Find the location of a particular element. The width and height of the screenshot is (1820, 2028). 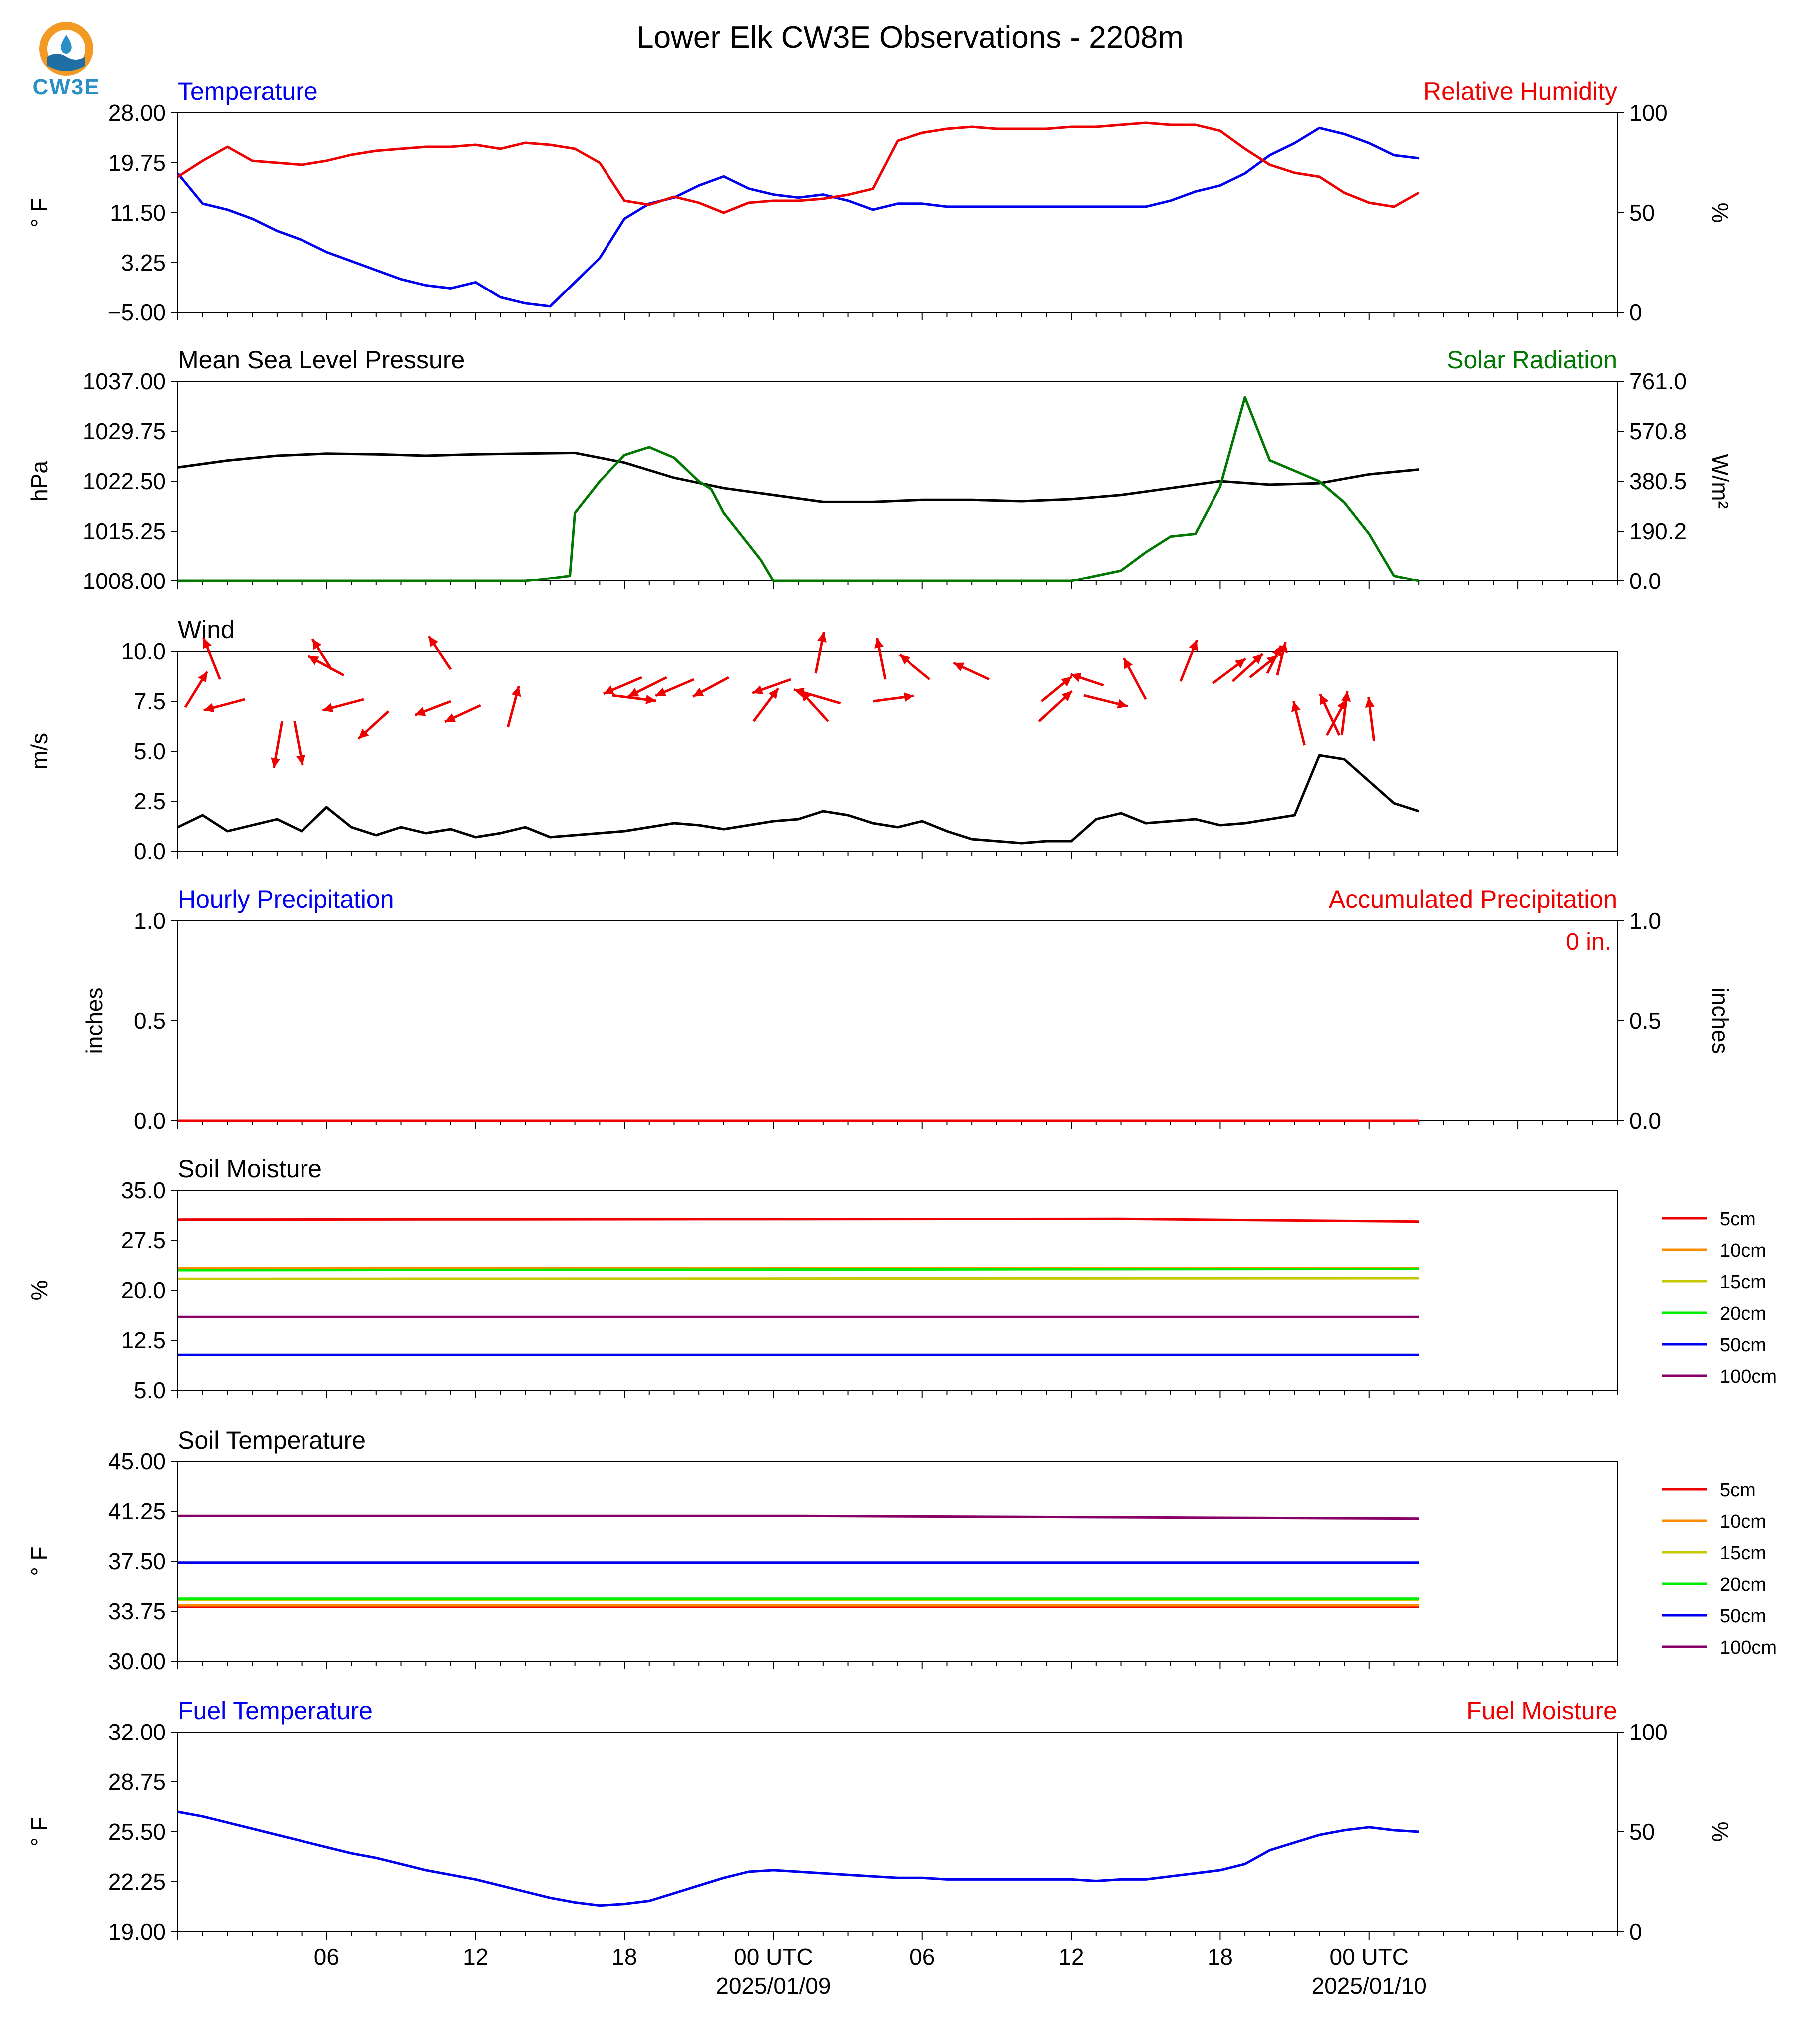

panel-temp-rh is located at coordinates (897, 216).